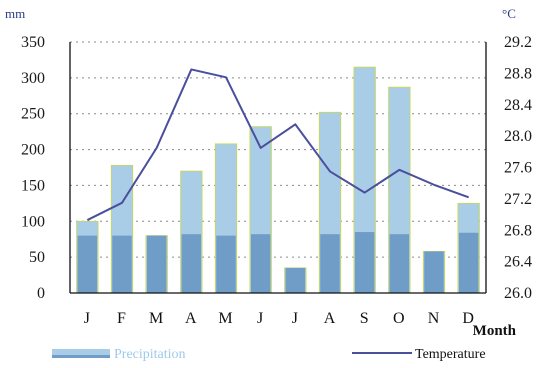  I want to click on month-label: N, so click(434, 318).